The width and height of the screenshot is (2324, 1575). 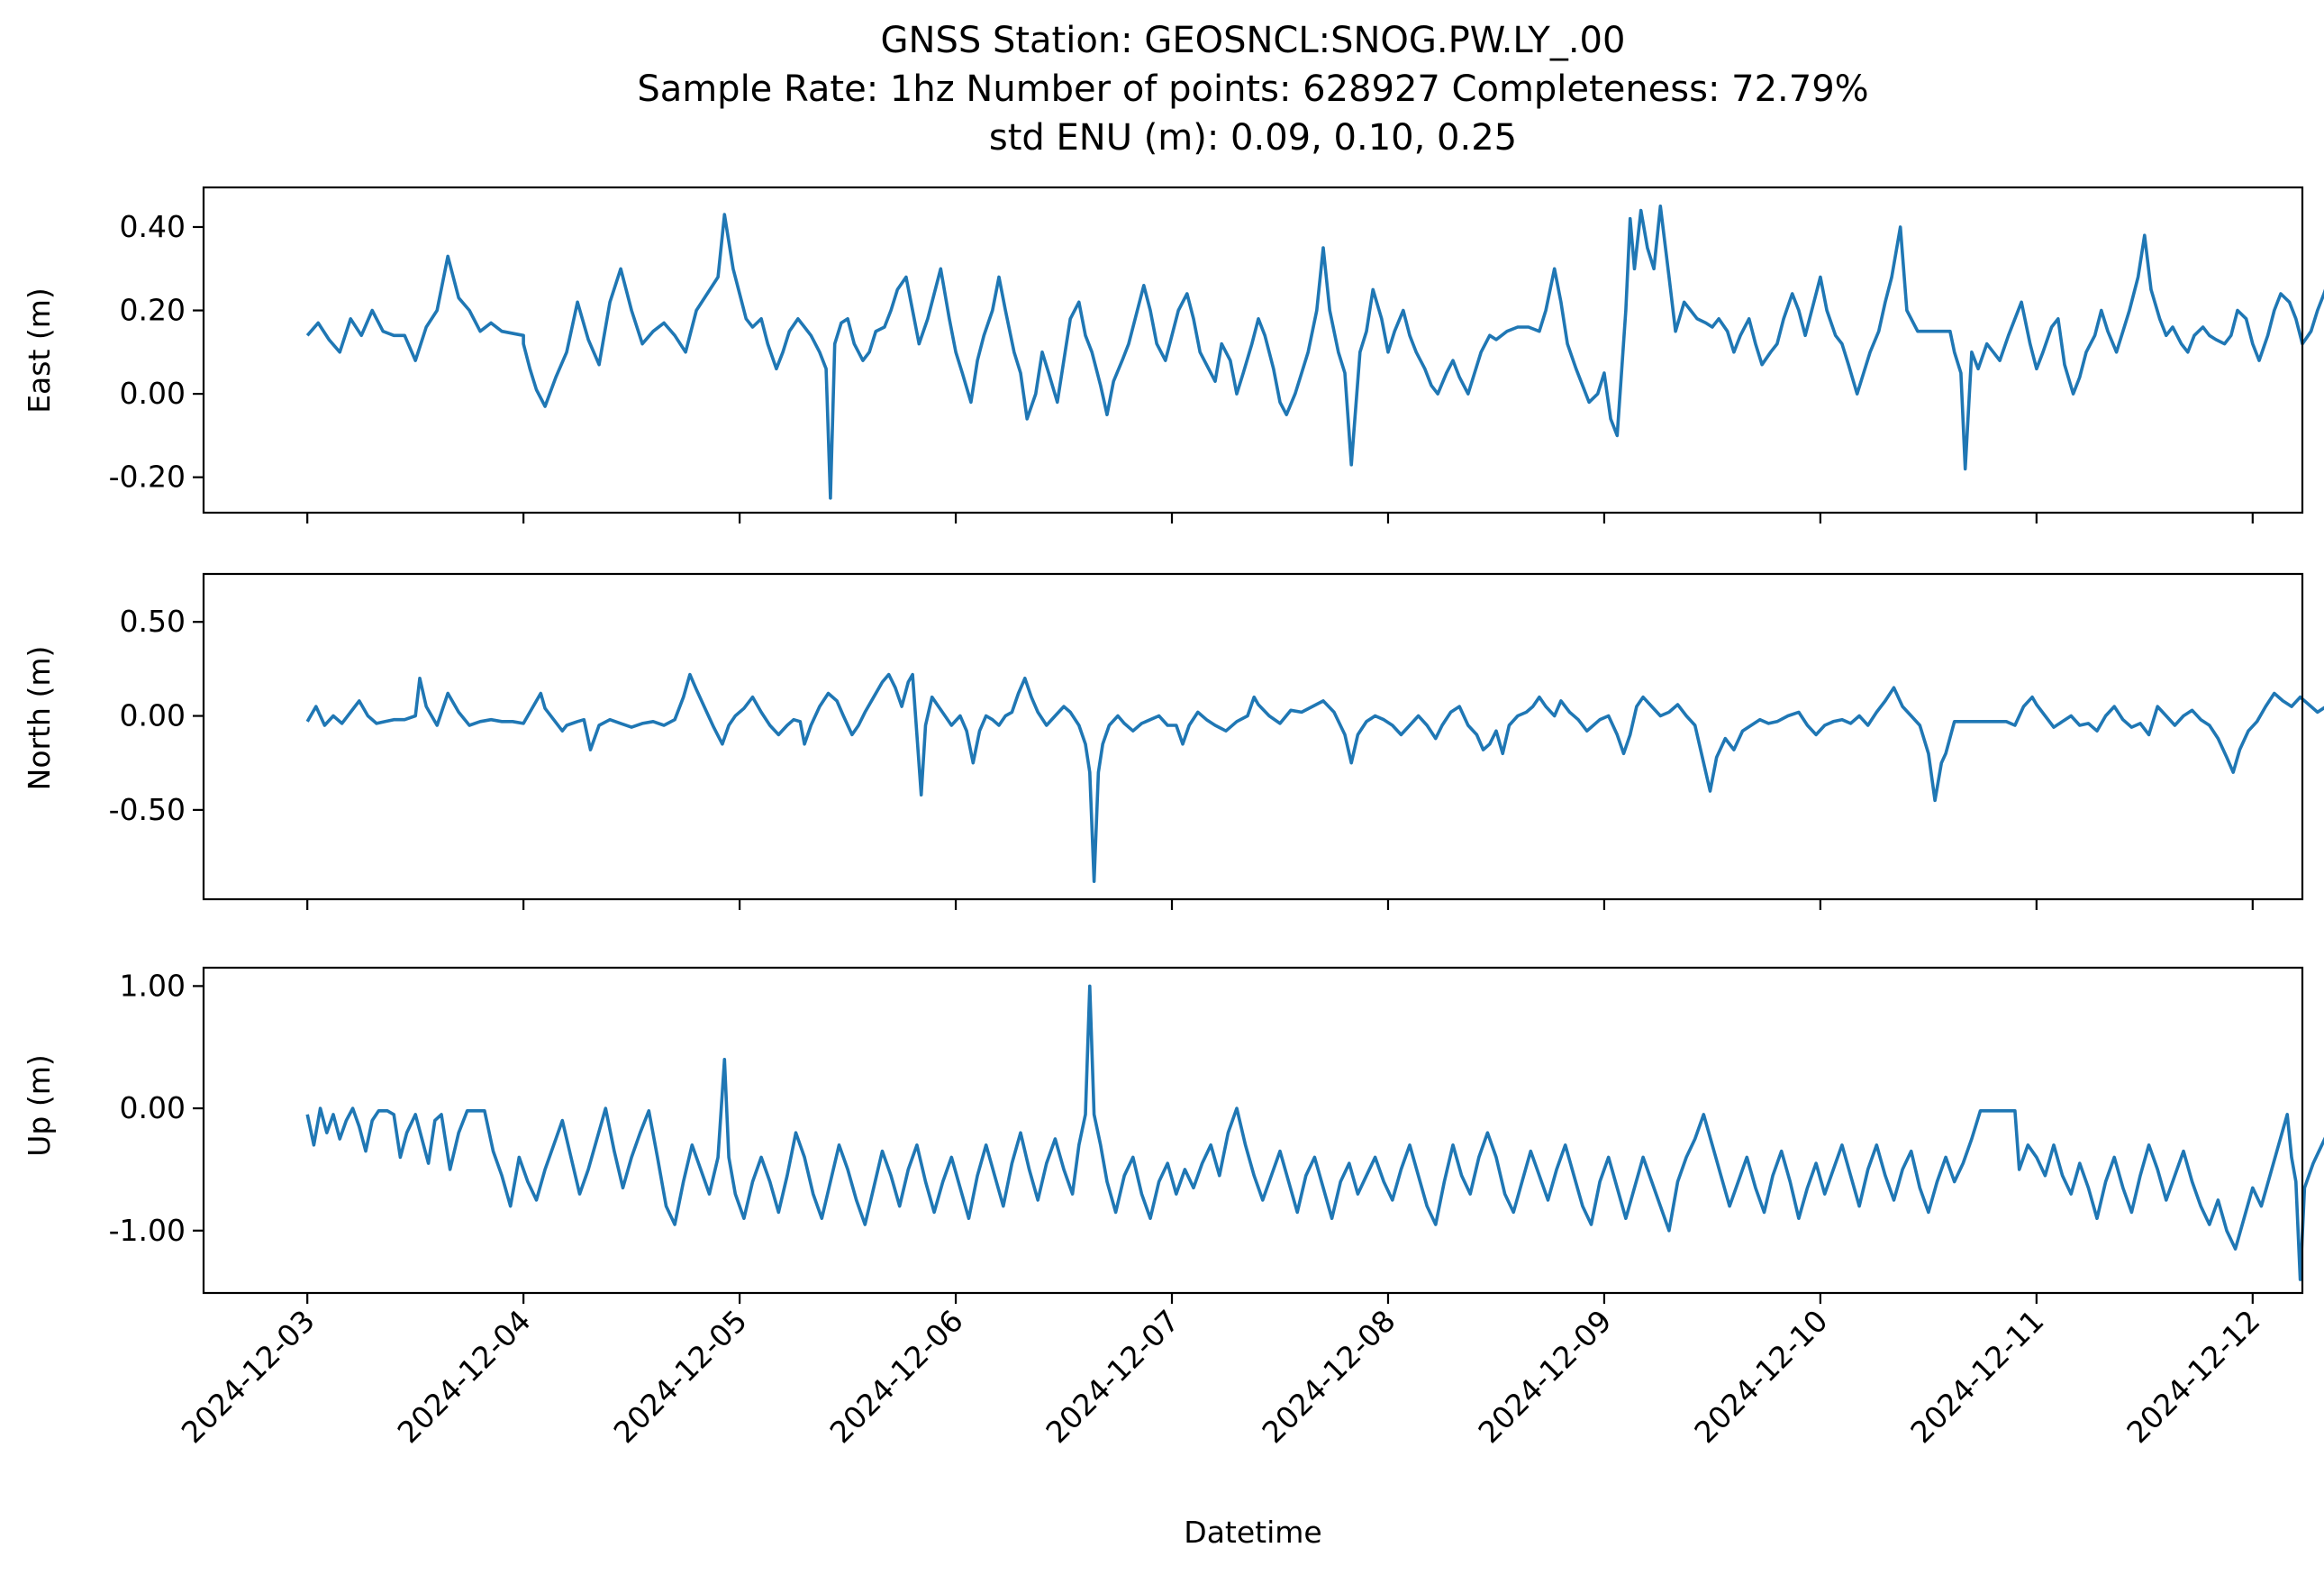 What do you see at coordinates (153, 226) in the screenshot?
I see `east-ytick-label: 0.40` at bounding box center [153, 226].